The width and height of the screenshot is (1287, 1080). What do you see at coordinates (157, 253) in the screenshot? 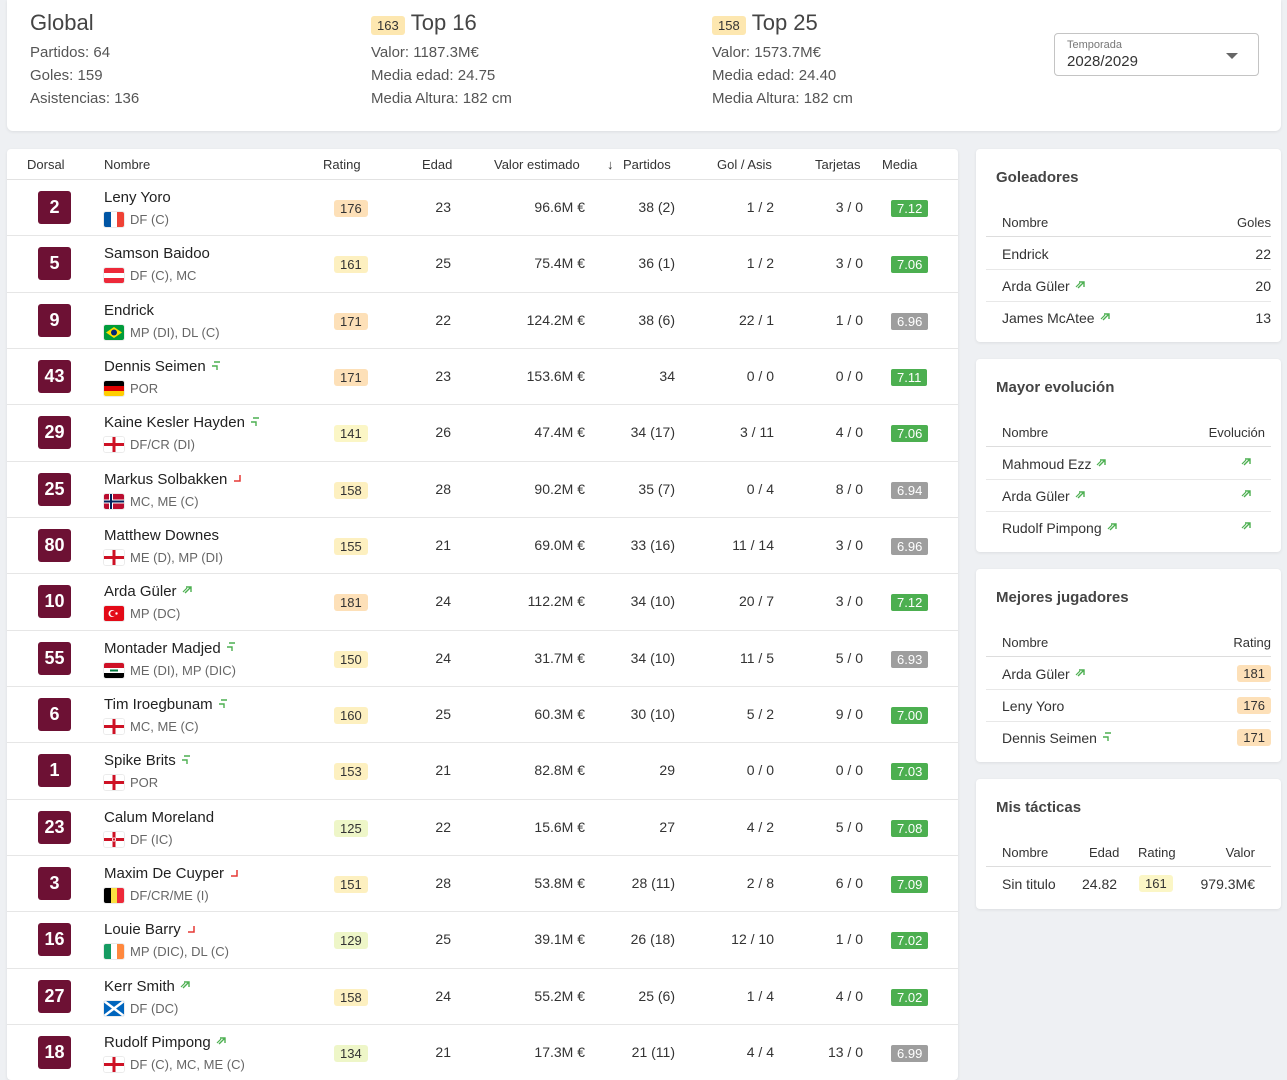
I see `player-name: Samson Baidoo` at bounding box center [157, 253].